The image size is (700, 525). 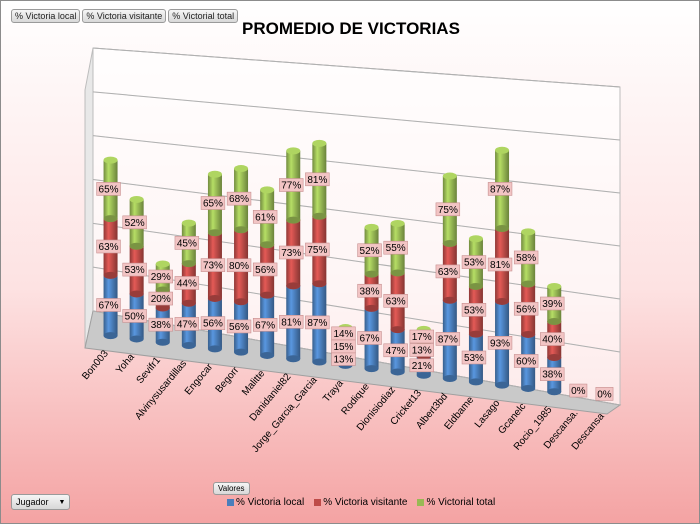 I want to click on data-label: 81%, so click(x=317, y=179).